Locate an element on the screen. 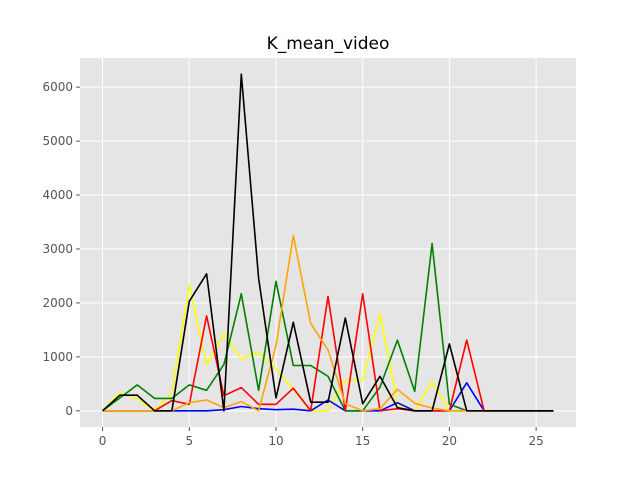  x-tick-label: 25 is located at coordinates (535, 441).